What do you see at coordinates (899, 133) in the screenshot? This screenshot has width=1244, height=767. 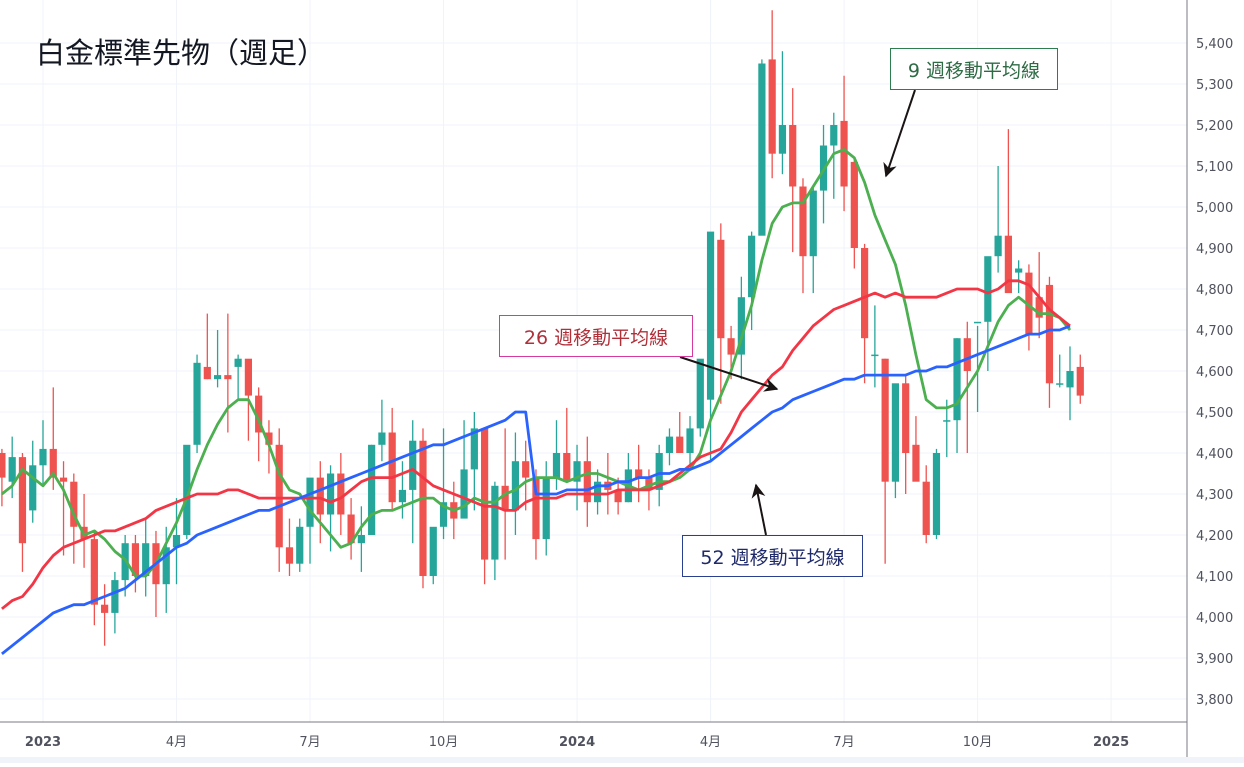 I see `arrow-ma9` at bounding box center [899, 133].